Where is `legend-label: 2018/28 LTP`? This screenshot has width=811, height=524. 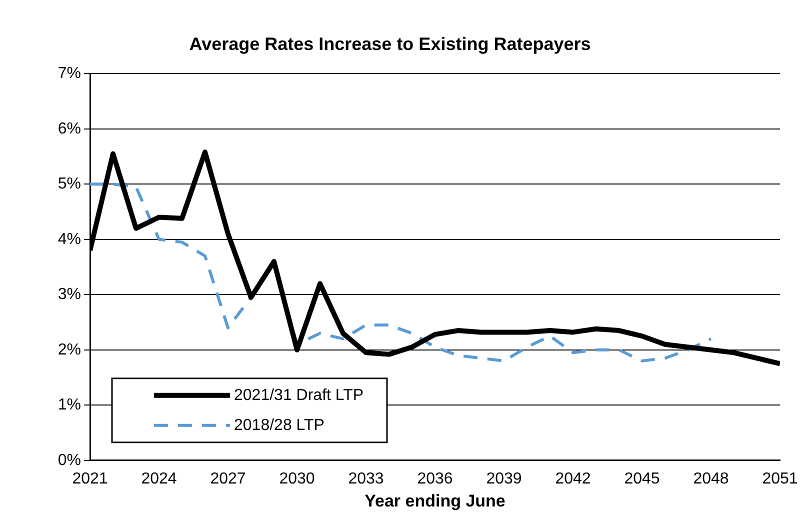 legend-label: 2018/28 LTP is located at coordinates (279, 425).